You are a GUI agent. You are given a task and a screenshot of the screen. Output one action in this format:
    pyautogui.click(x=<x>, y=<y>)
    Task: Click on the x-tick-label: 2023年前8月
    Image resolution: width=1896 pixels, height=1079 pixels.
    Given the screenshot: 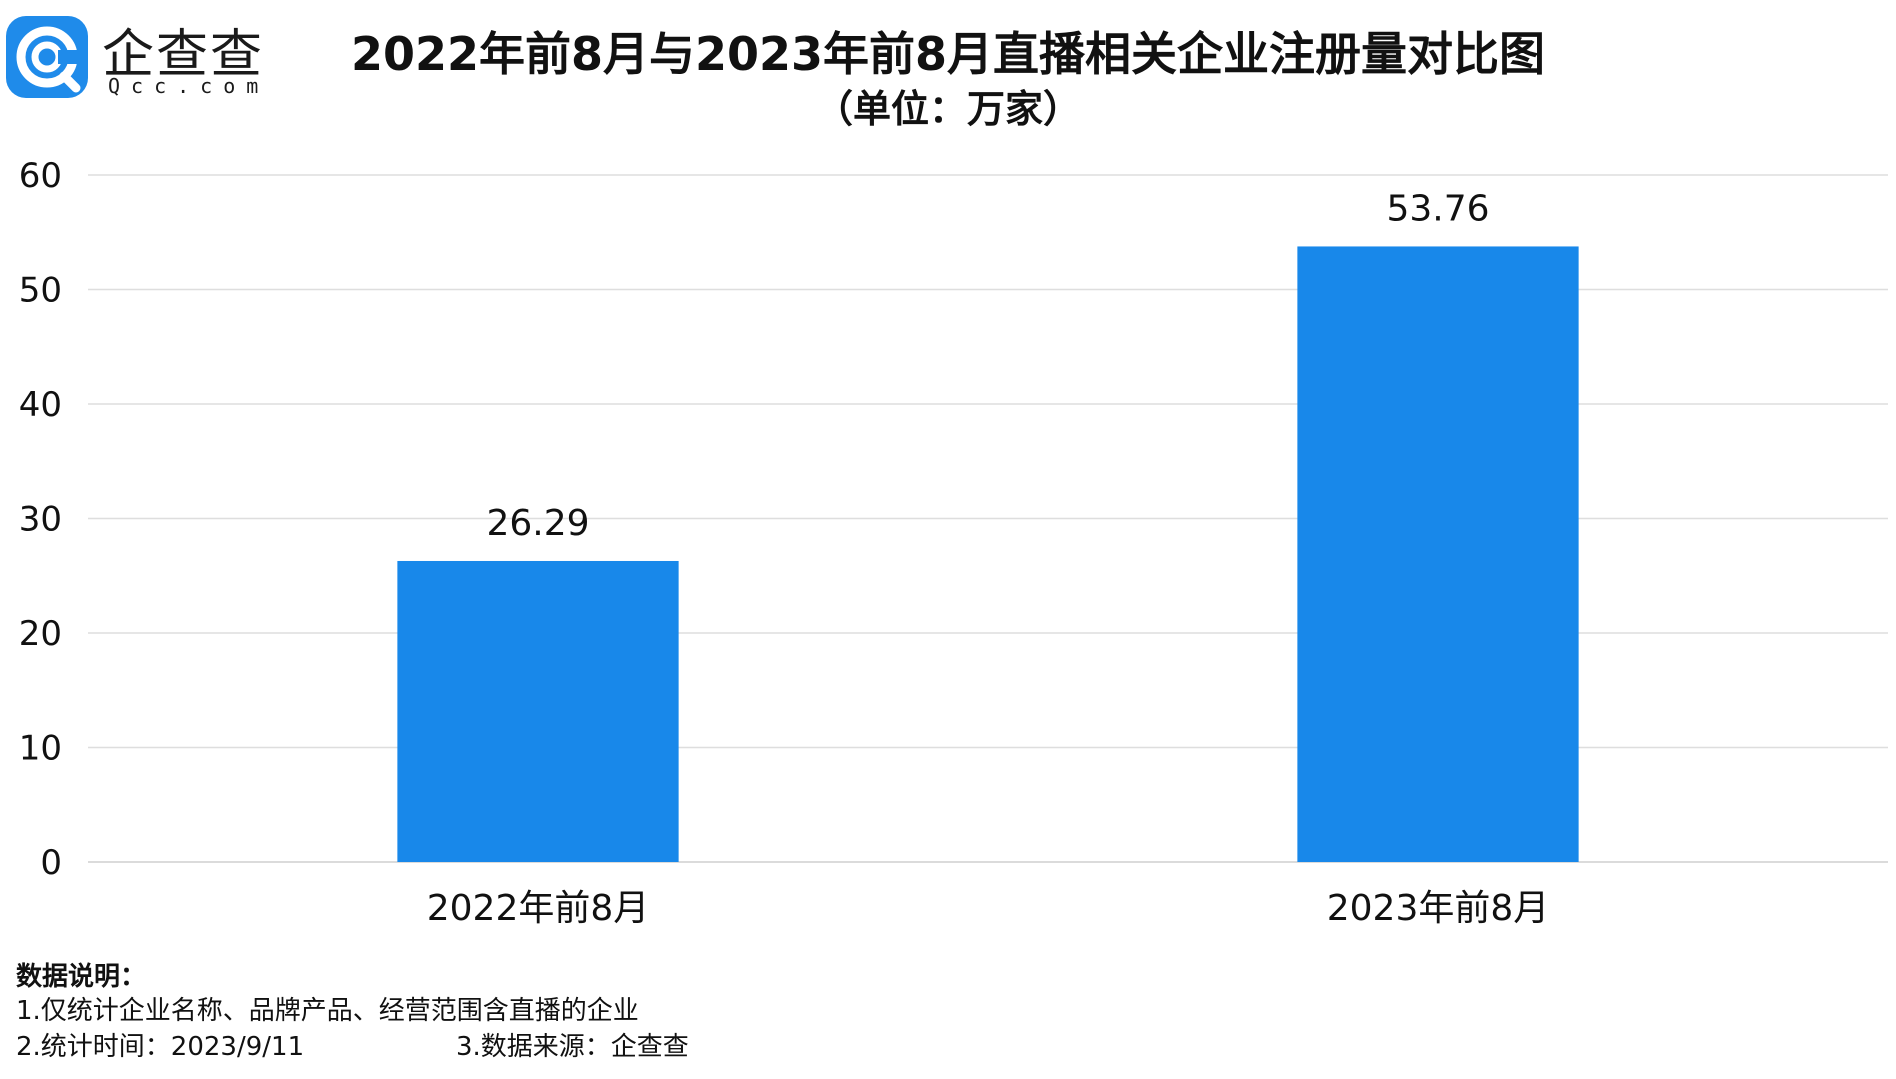 What is the action you would take?
    pyautogui.click(x=1438, y=908)
    